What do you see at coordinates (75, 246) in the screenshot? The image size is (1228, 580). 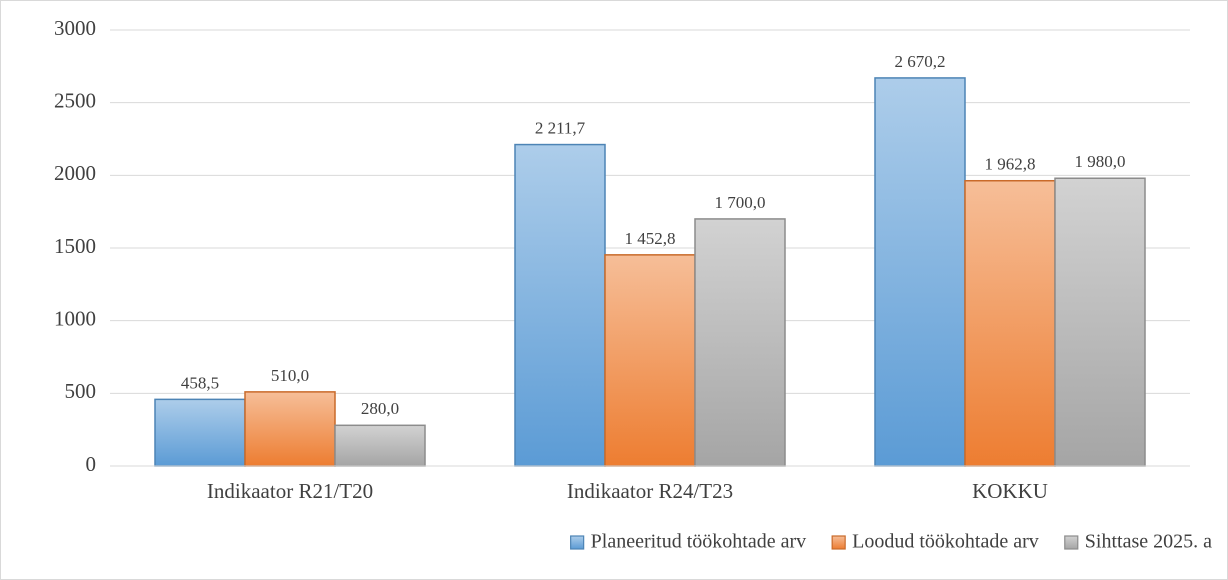 I see `y-tick-label: 1500` at bounding box center [75, 246].